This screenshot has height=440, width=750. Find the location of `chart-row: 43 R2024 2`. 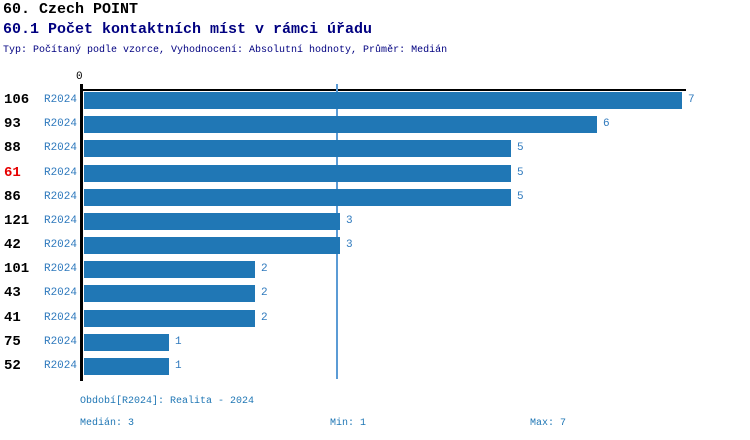

chart-row: 43 R2024 2 is located at coordinates (375, 293).